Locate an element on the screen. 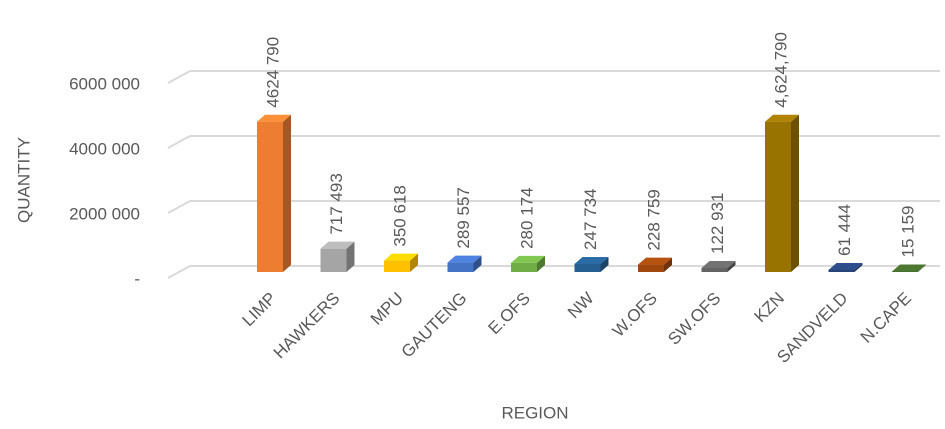 The width and height of the screenshot is (945, 429). x-tick-label: HAWKERS is located at coordinates (307, 326).